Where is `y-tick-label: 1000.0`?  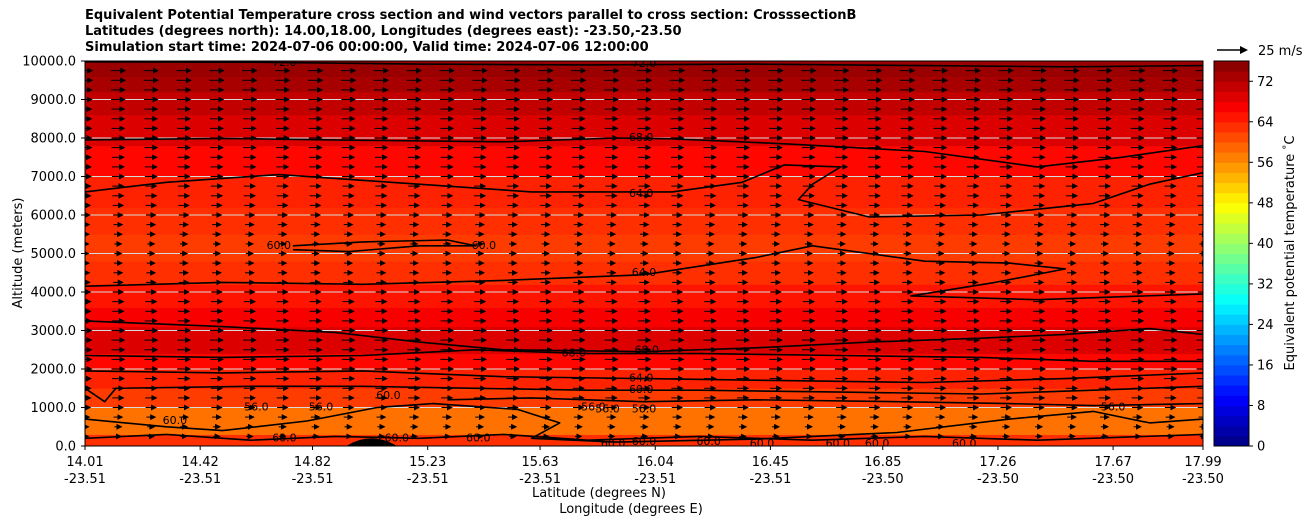
y-tick-label: 1000.0 is located at coordinates (54, 408).